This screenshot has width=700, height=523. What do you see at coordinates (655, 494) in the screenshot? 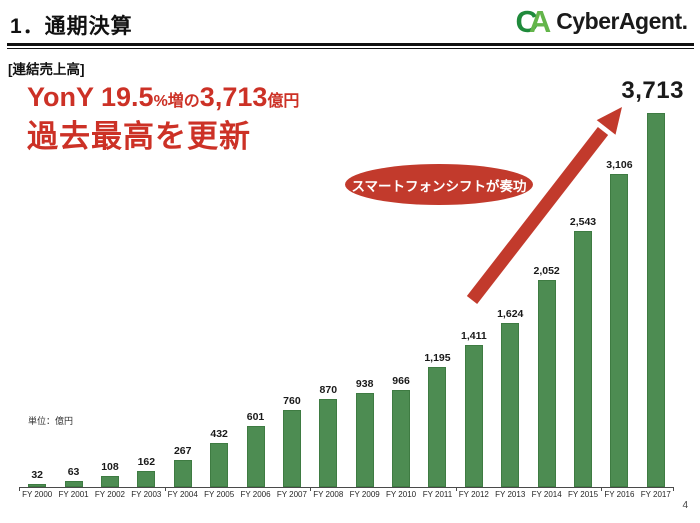
I see `x-axis-label: FY 2017` at bounding box center [655, 494].